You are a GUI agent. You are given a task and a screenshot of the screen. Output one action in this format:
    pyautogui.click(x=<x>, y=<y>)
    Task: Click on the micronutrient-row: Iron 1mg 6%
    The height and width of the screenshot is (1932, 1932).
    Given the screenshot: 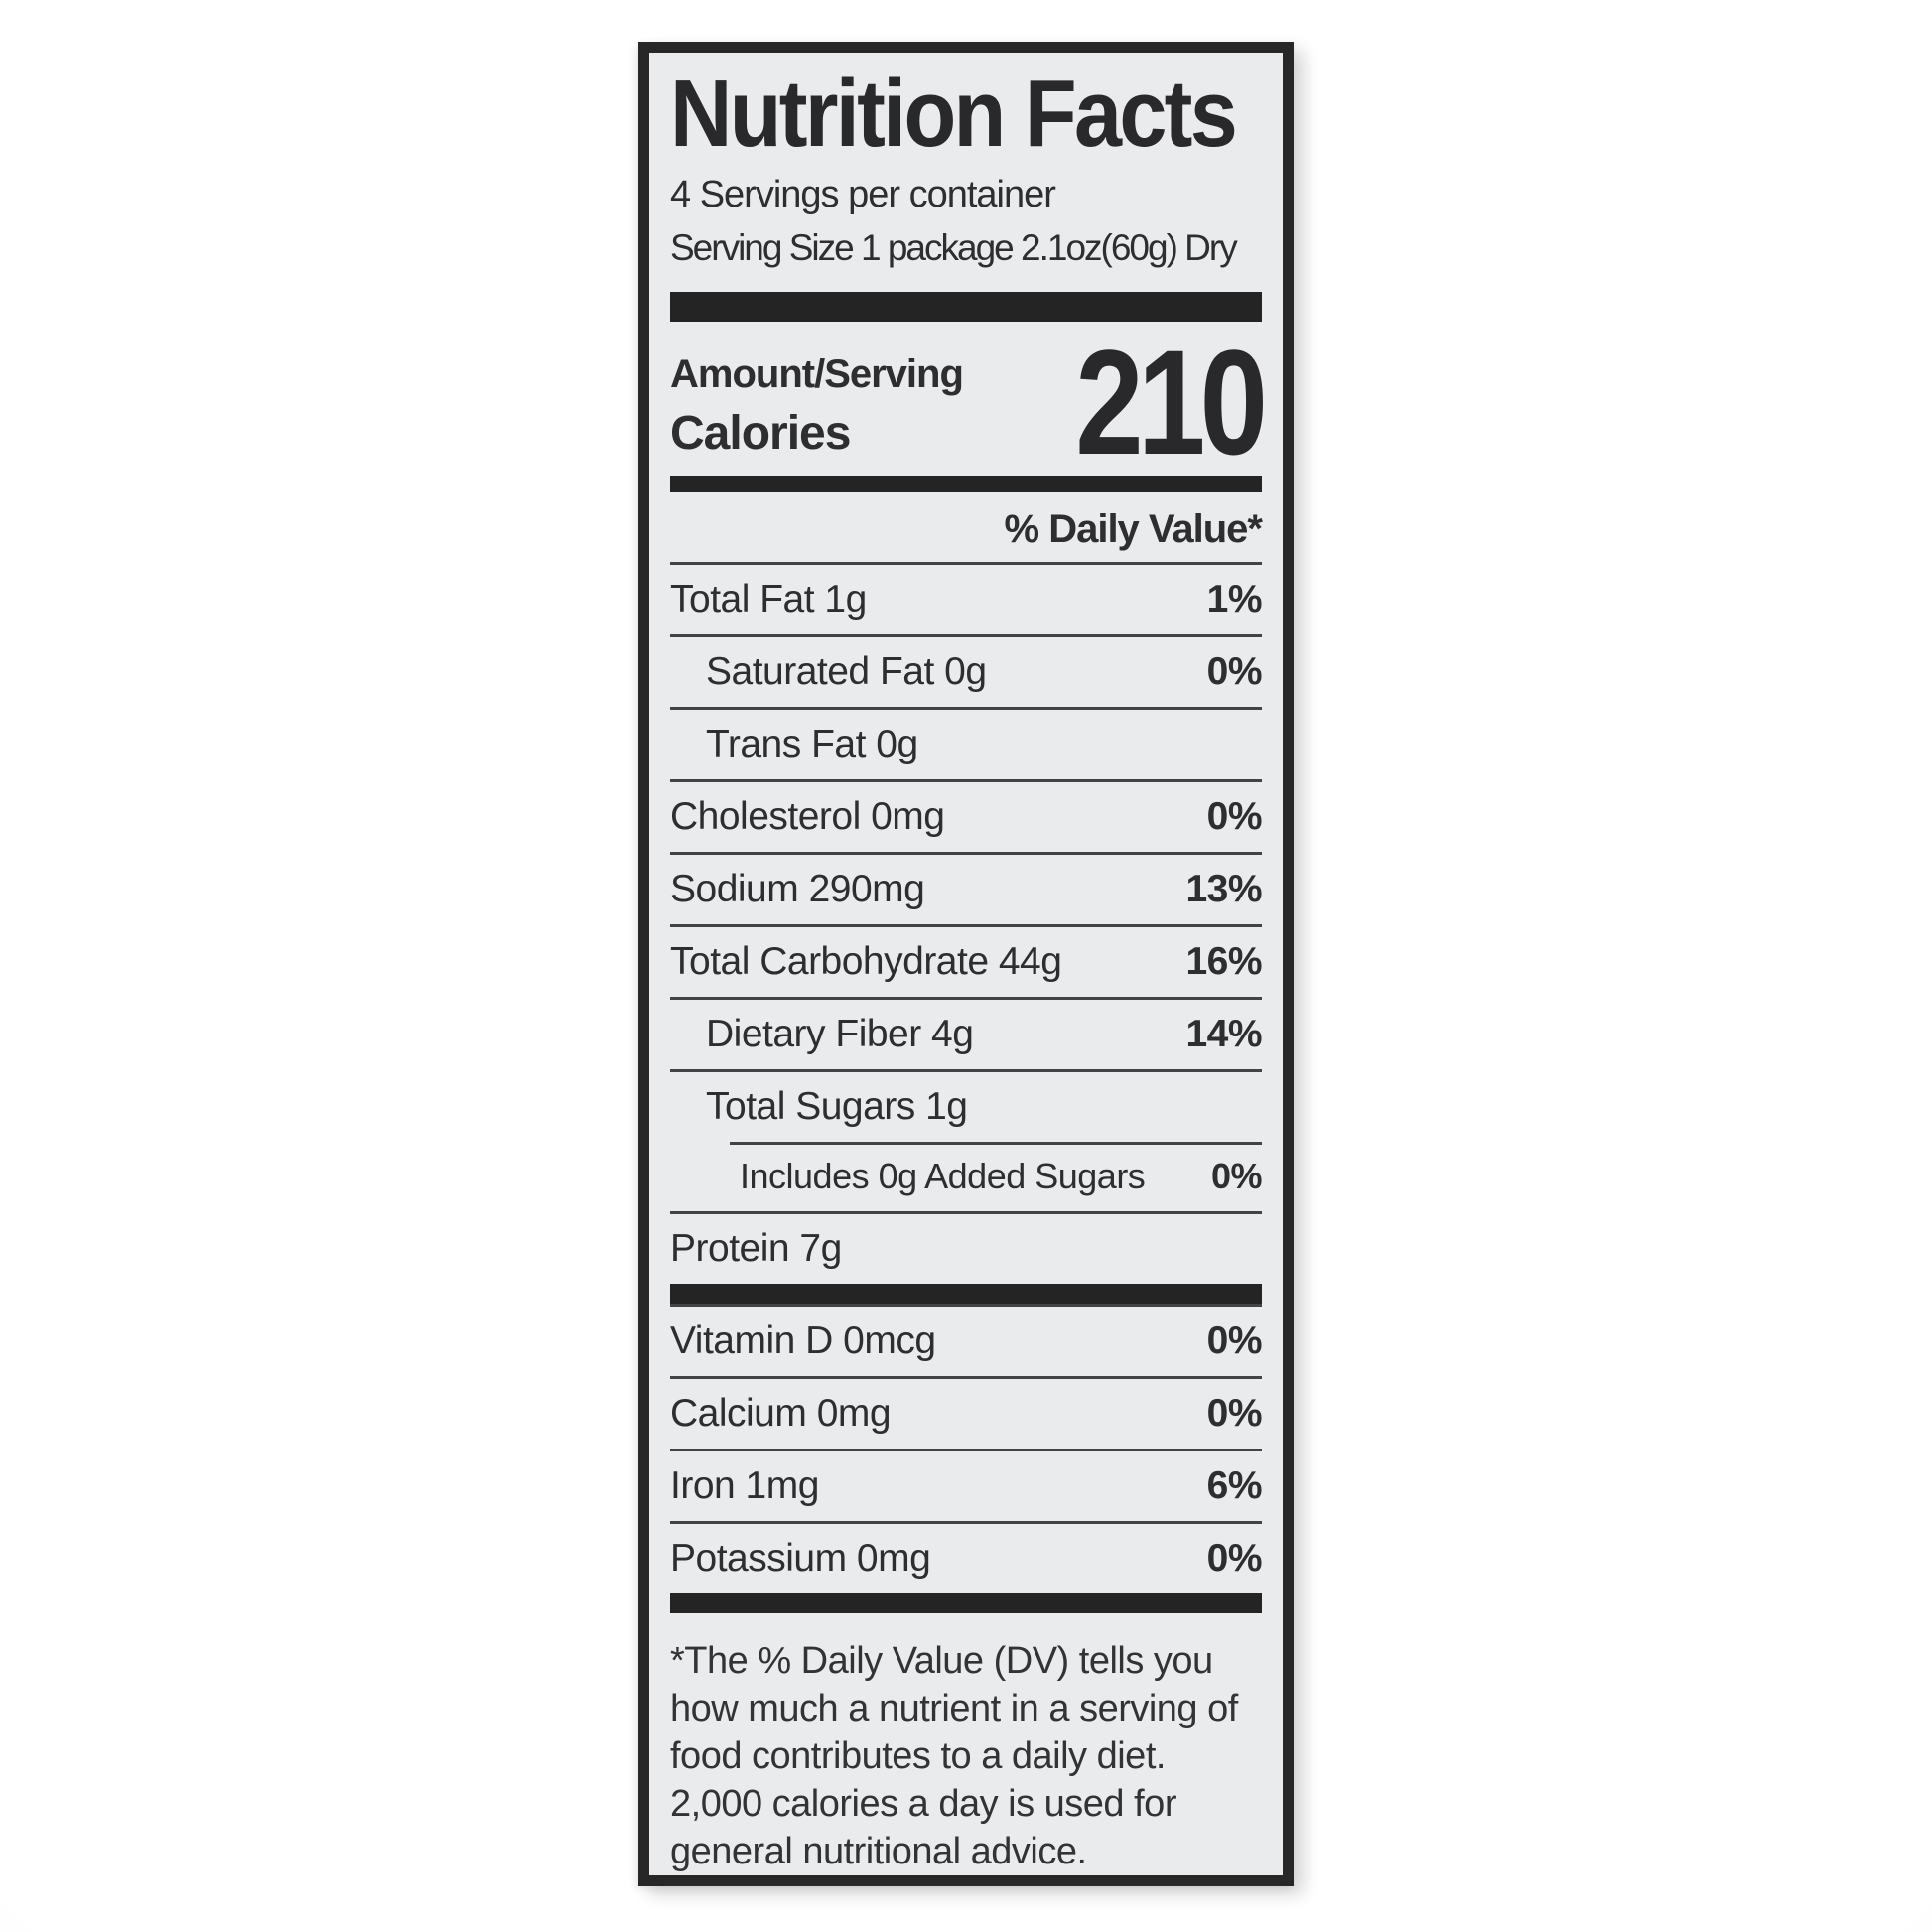 What is the action you would take?
    pyautogui.click(x=967, y=1485)
    